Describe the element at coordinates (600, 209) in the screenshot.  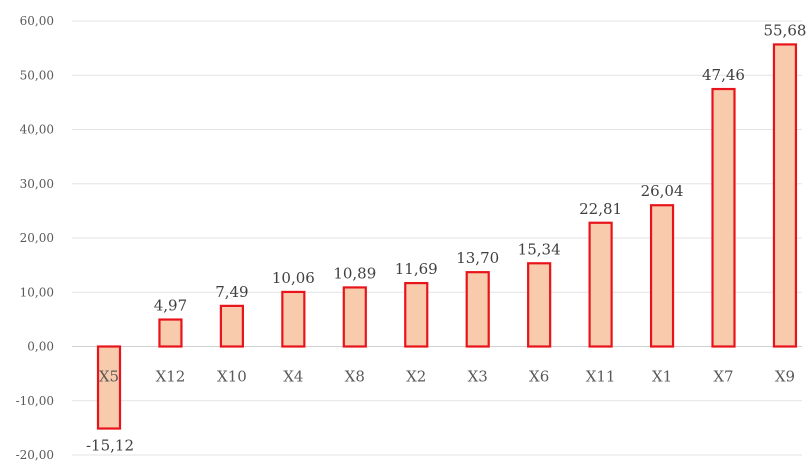
I see `data-label: 22,81` at that location.